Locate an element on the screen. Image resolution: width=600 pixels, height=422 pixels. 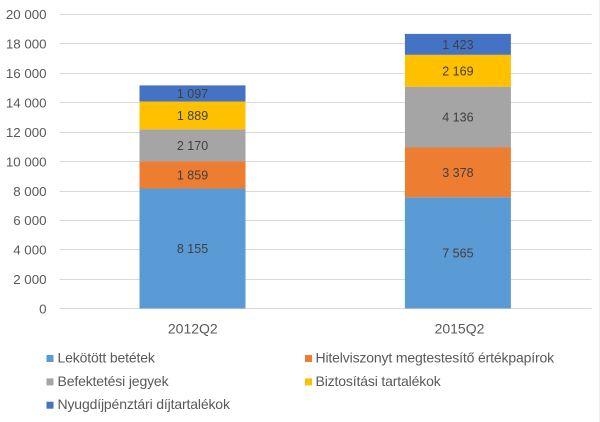
svg-text: 10 000 is located at coordinates (26, 161).